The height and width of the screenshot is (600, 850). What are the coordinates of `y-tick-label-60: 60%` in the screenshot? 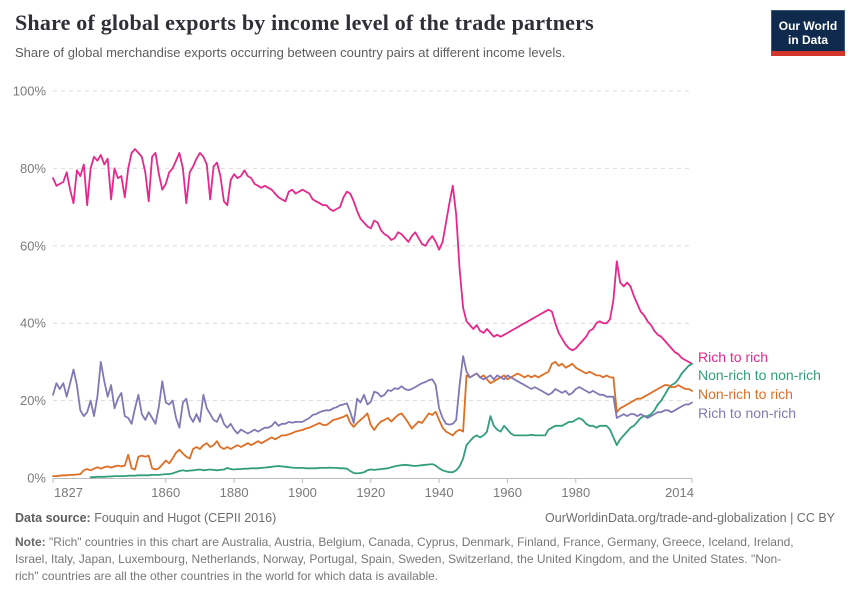 It's located at (33, 245).